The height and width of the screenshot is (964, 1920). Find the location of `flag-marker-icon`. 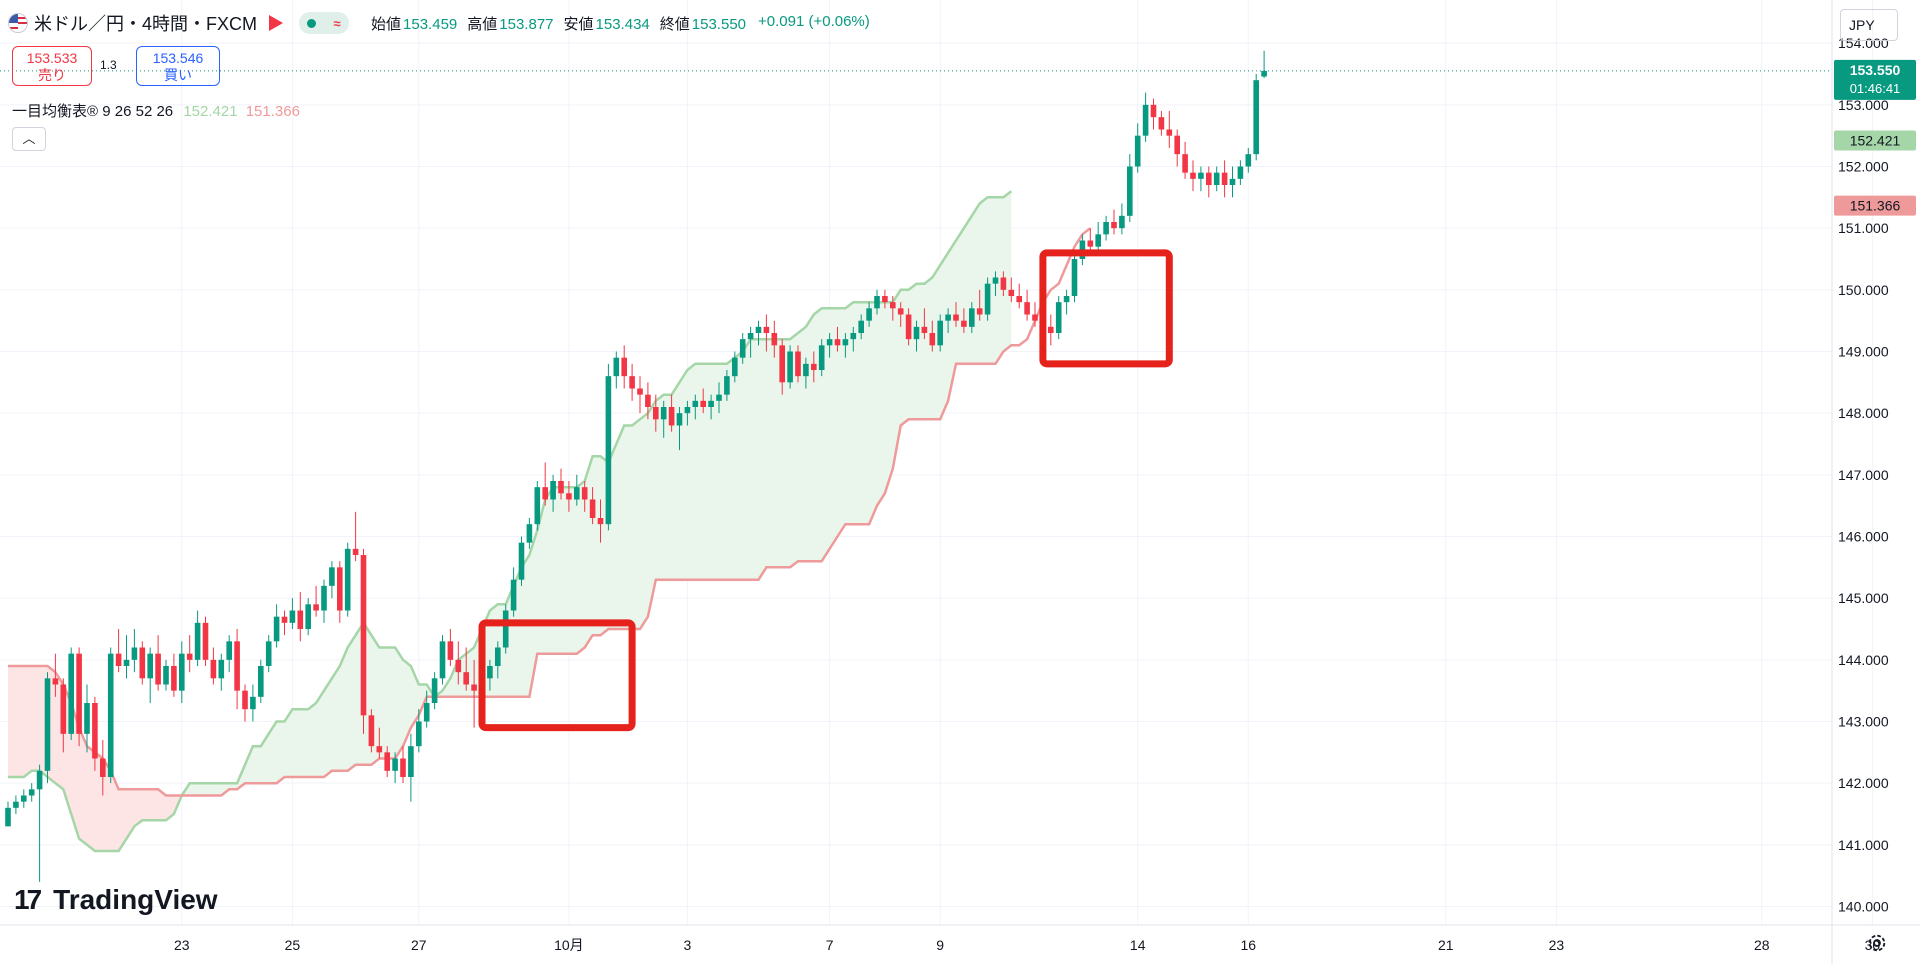

flag-marker-icon is located at coordinates (276, 23).